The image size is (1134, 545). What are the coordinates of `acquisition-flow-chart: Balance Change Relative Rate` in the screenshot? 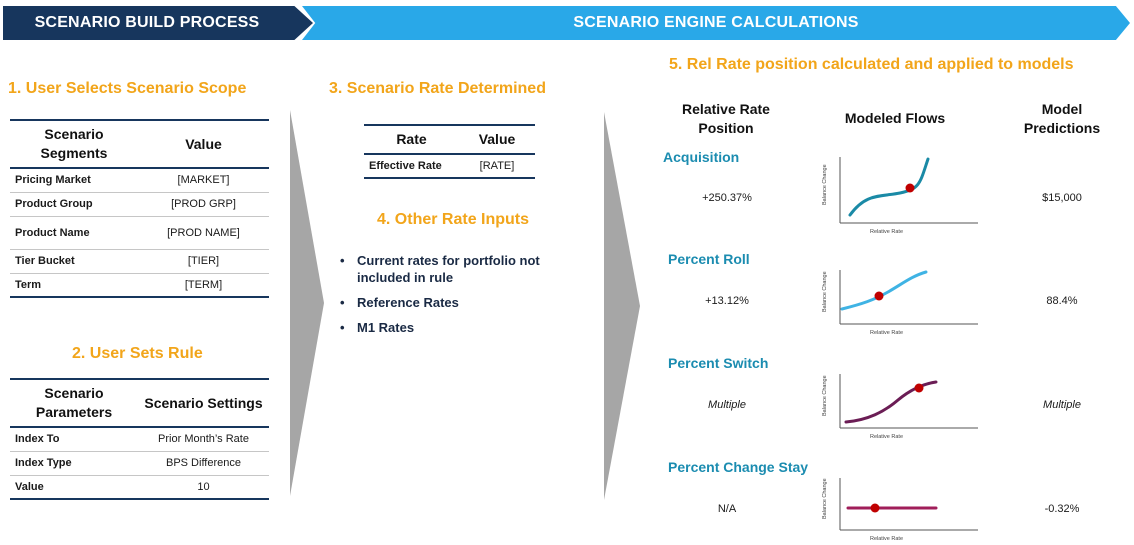 It's located at (900, 196).